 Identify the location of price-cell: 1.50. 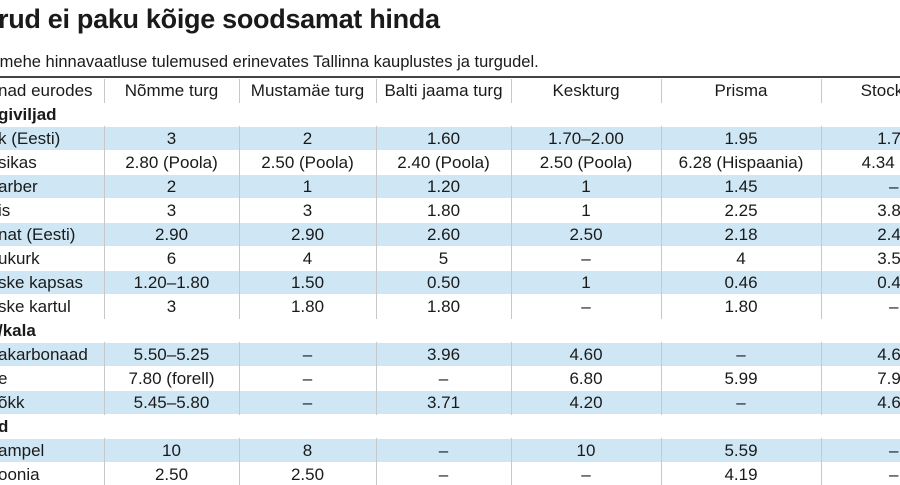
(307, 282).